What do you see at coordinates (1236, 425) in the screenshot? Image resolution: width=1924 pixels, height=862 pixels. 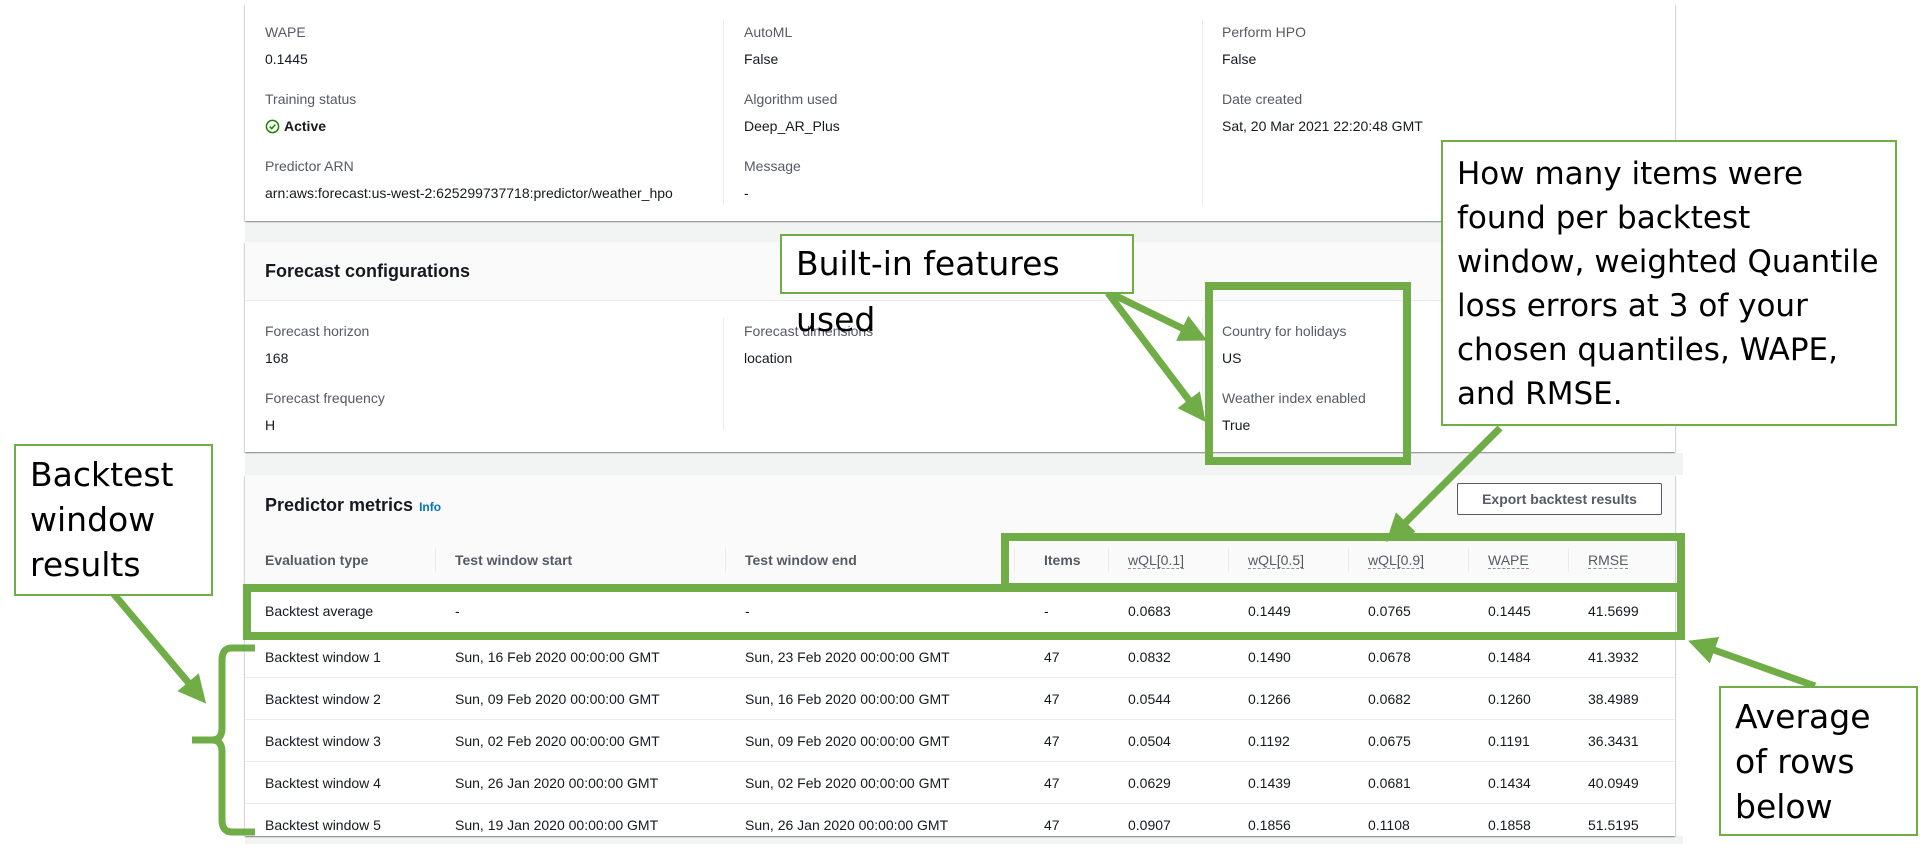 I see `field-value: True` at bounding box center [1236, 425].